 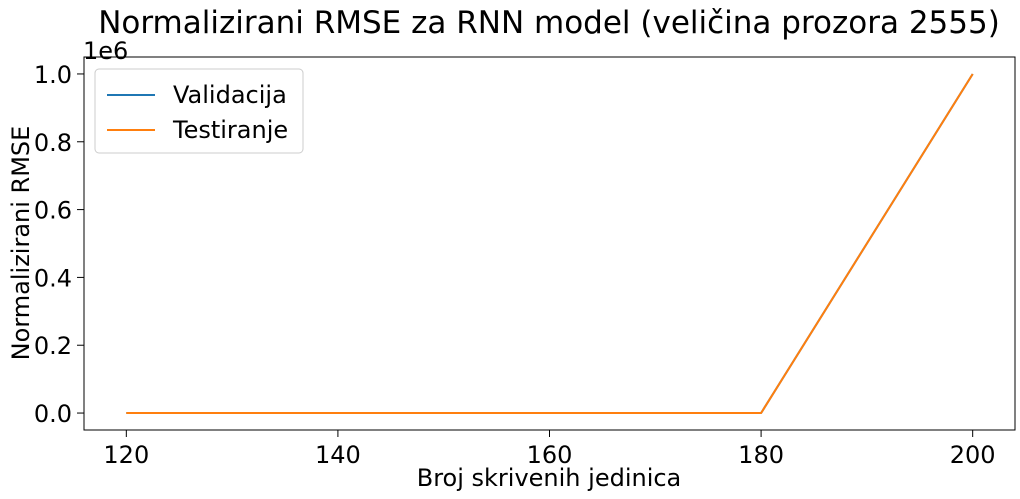 What do you see at coordinates (53, 346) in the screenshot?
I see `y-tick-label: 0.2` at bounding box center [53, 346].